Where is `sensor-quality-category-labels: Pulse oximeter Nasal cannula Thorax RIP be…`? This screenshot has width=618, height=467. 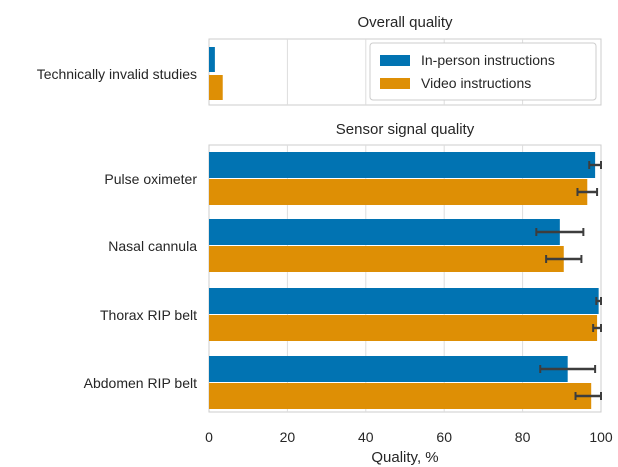
sensor-quality-category-labels: Pulse oximeter Nasal cannula Thorax RIP be… is located at coordinates (141, 281).